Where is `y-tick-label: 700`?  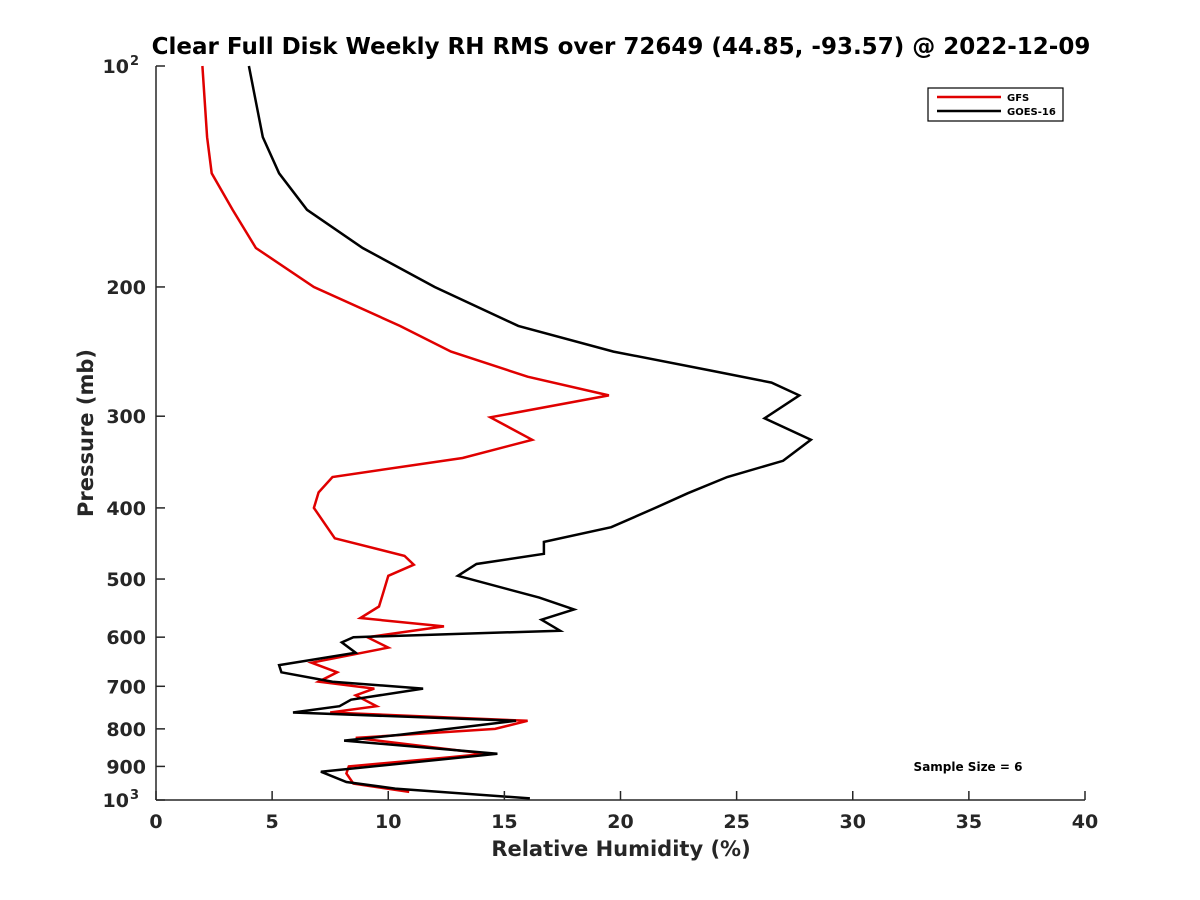
y-tick-label: 700 is located at coordinates (126, 687).